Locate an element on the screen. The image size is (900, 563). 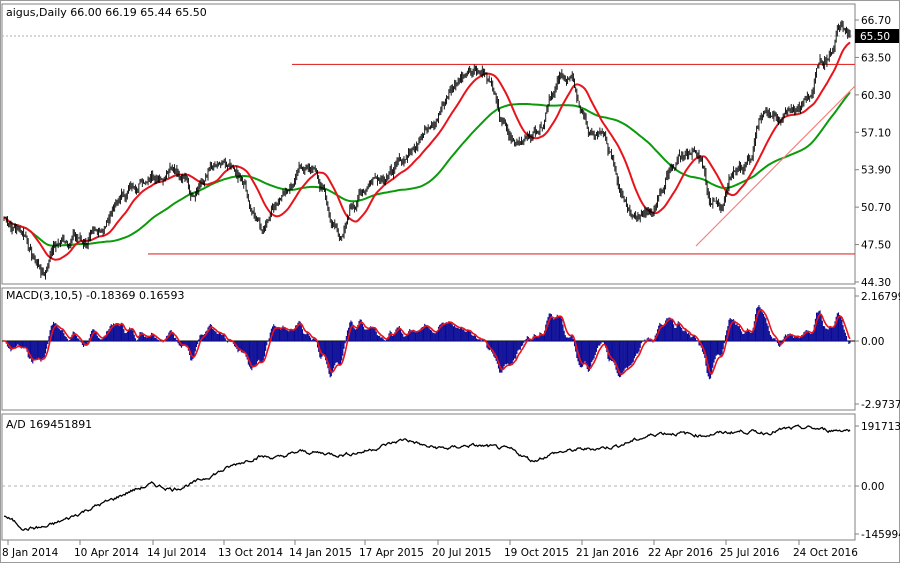
ad-tick-label: 0.00 is located at coordinates (872, 487).